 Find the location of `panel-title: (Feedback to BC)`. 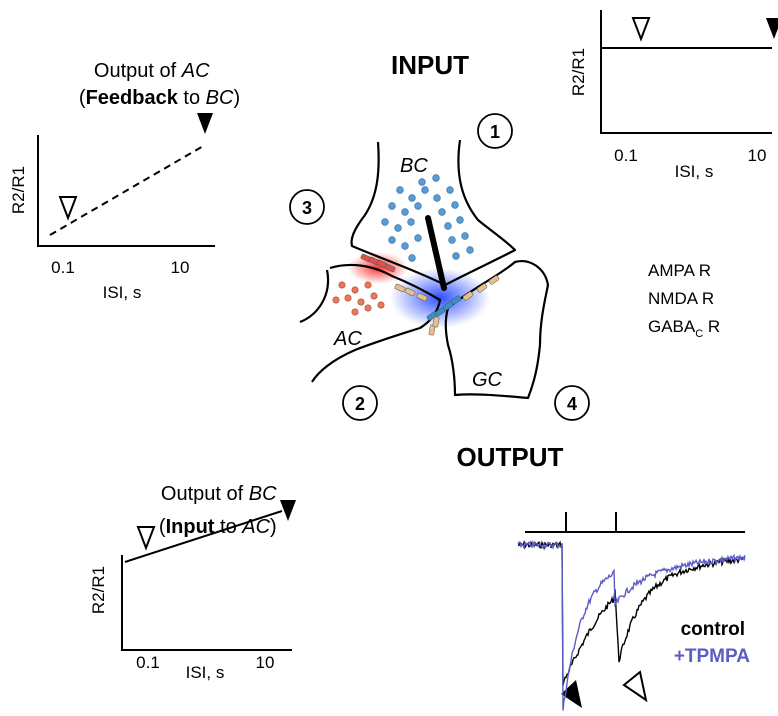

panel-title: (Feedback to BC) is located at coordinates (154, 98).